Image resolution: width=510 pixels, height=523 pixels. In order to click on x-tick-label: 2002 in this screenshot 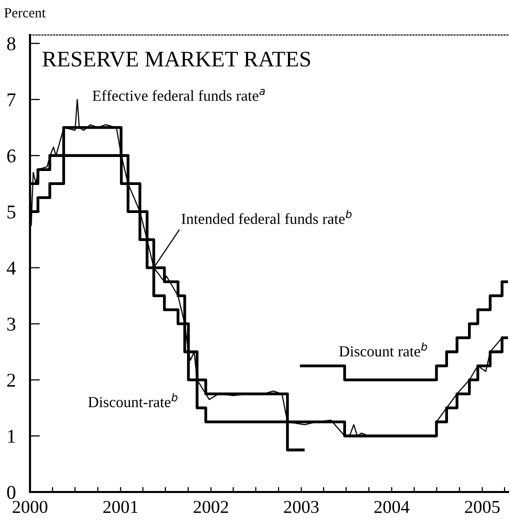, I will do `click(211, 507)`.